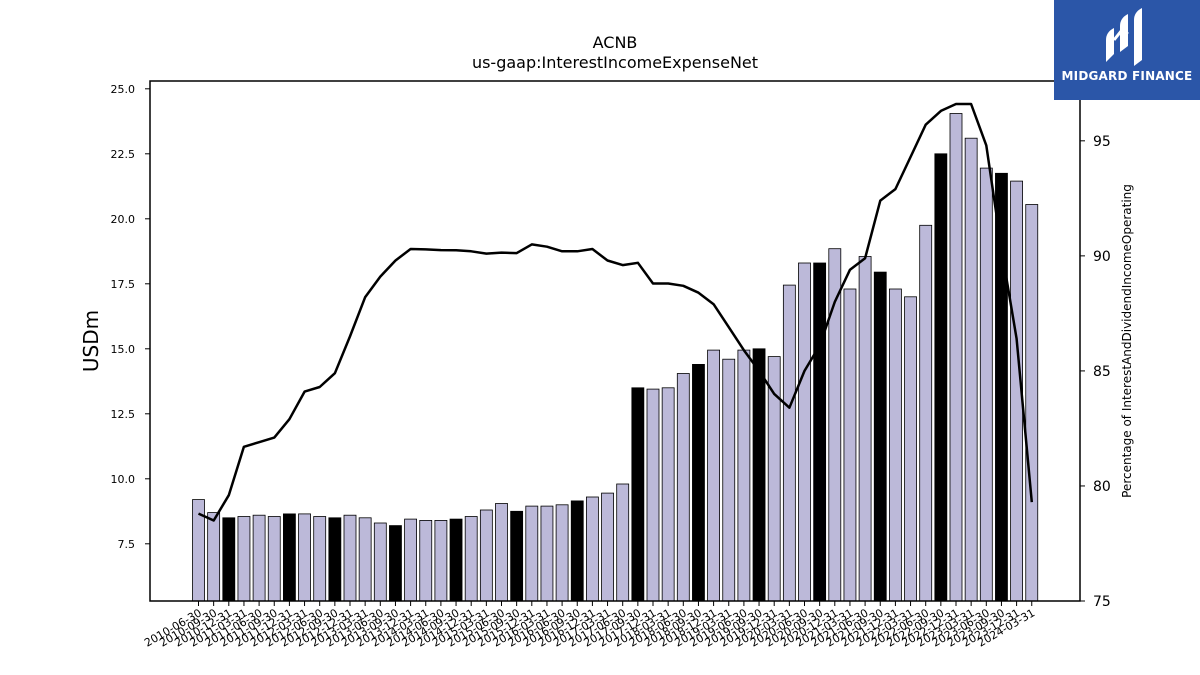 The height and width of the screenshot is (675, 1200). I want to click on brand-logo: MIDGARD FINANCE, so click(1127, 50).